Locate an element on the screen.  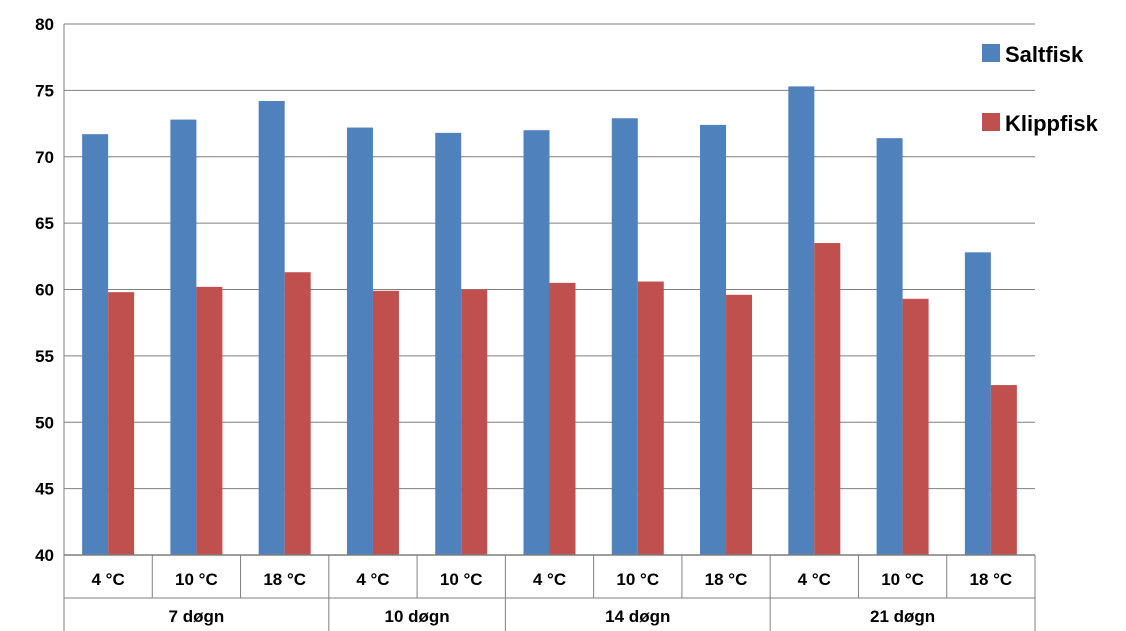
y-tick-labels: 40 45 50 55 60 65 70 75 80 is located at coordinates (44, 290).